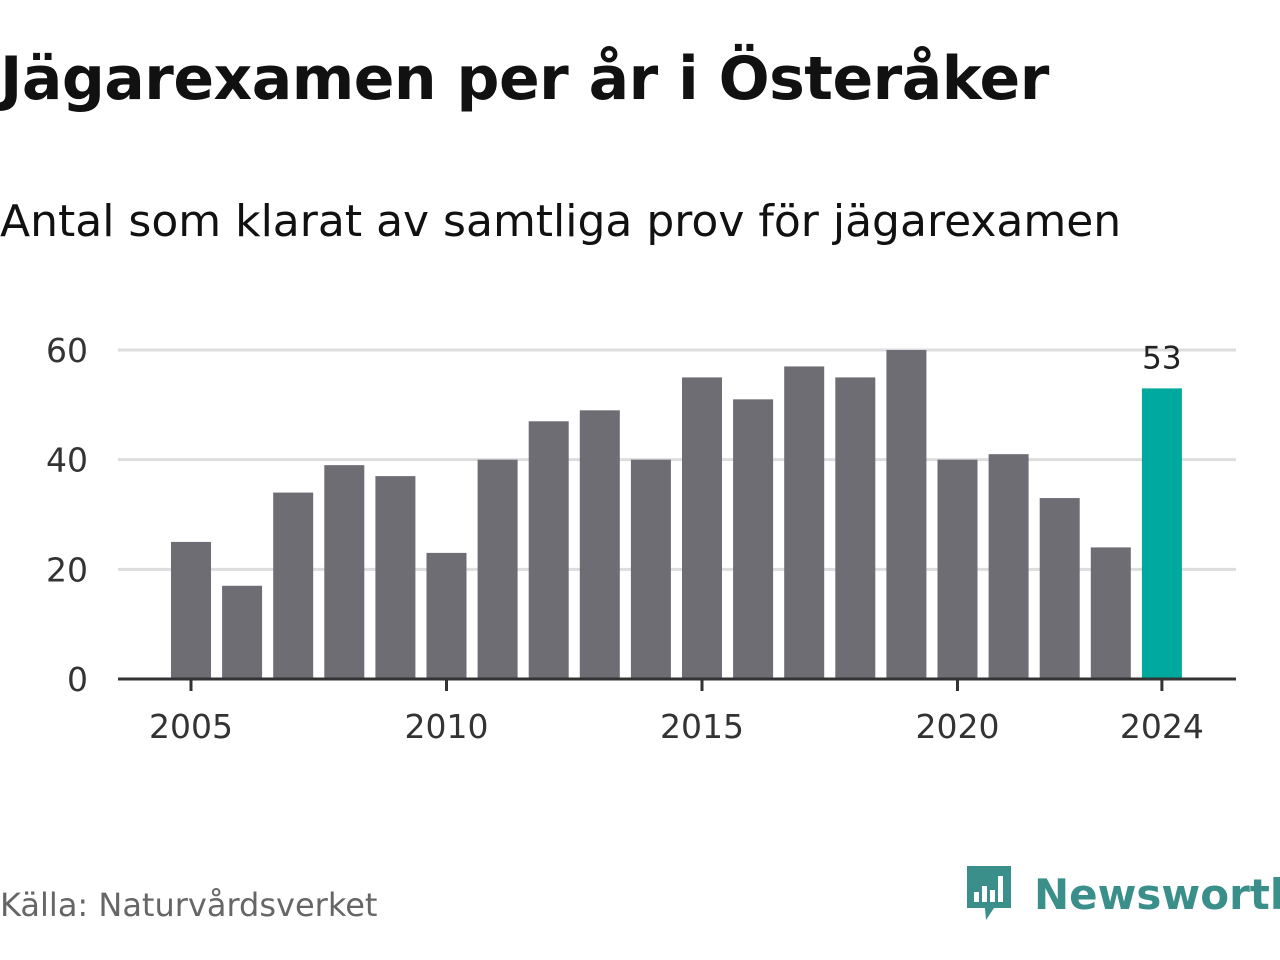 The image size is (1280, 960). What do you see at coordinates (989, 893) in the screenshot?
I see `newsworthy-logo-icon` at bounding box center [989, 893].